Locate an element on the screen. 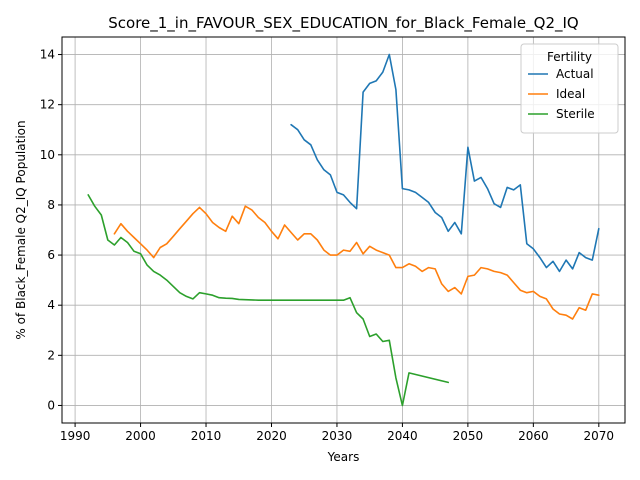  legend-box is located at coordinates (569, 88).